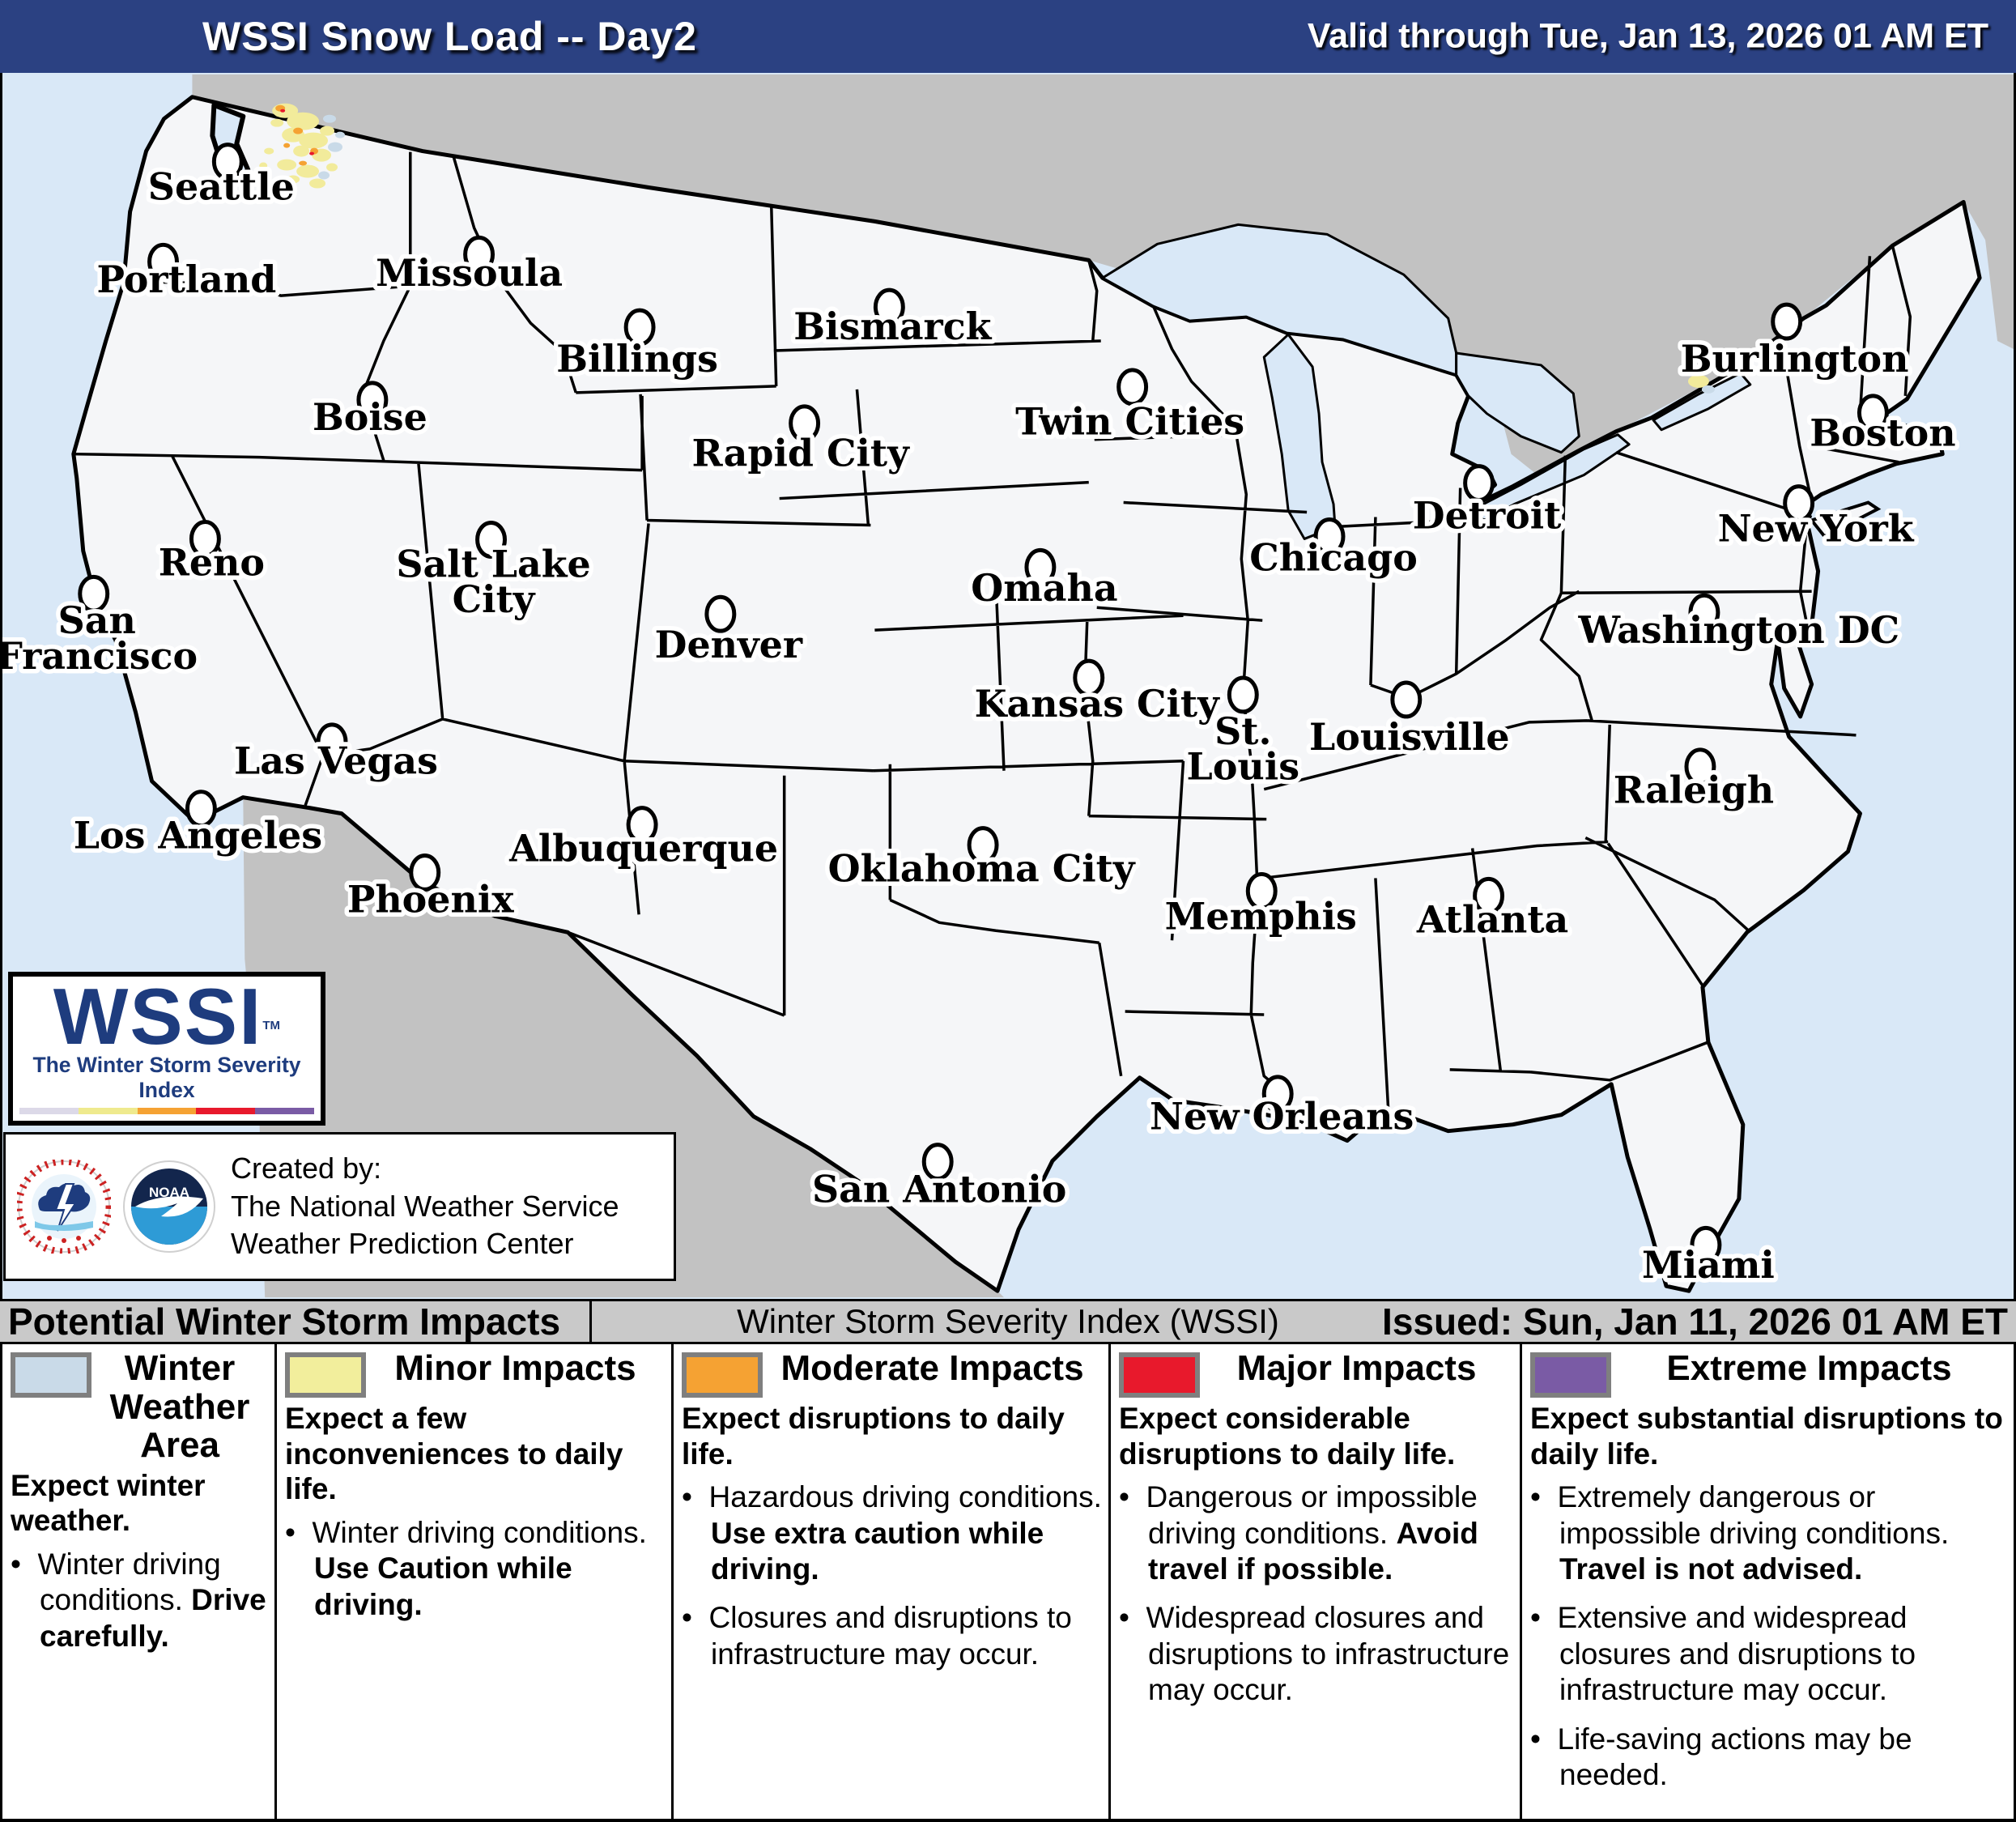 The height and width of the screenshot is (1822, 2016). Describe the element at coordinates (729, 644) in the screenshot. I see `city-label-denver: Denver` at that location.